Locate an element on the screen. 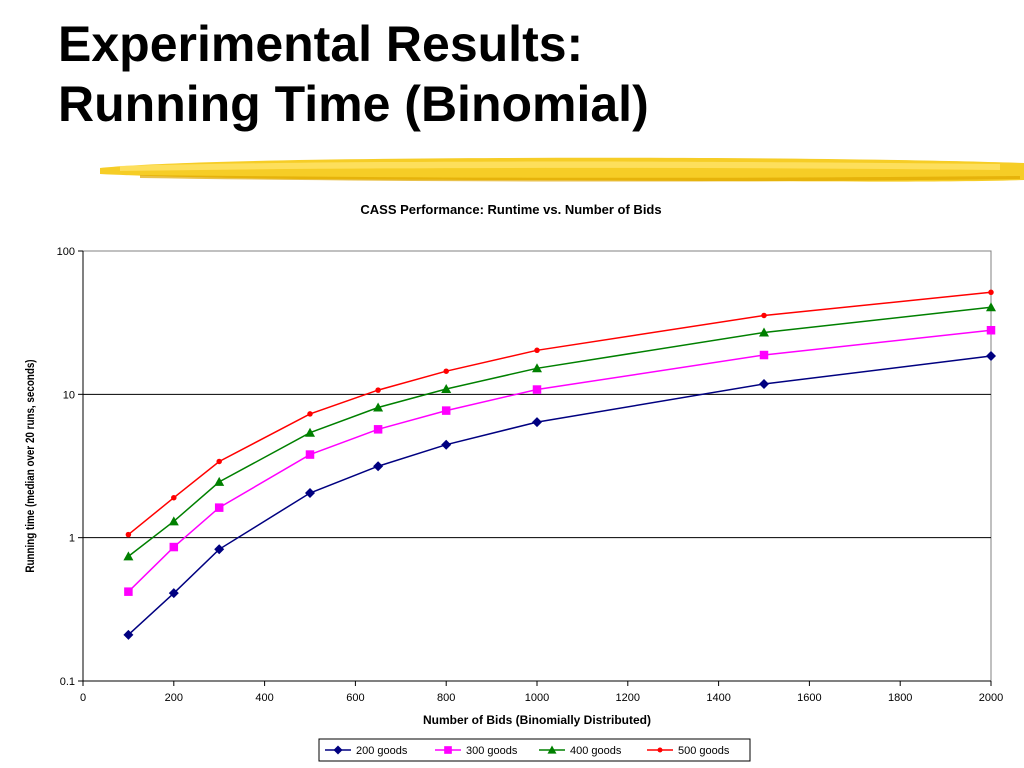 The height and width of the screenshot is (768, 1024). x-tick-label: 1000 is located at coordinates (537, 698).